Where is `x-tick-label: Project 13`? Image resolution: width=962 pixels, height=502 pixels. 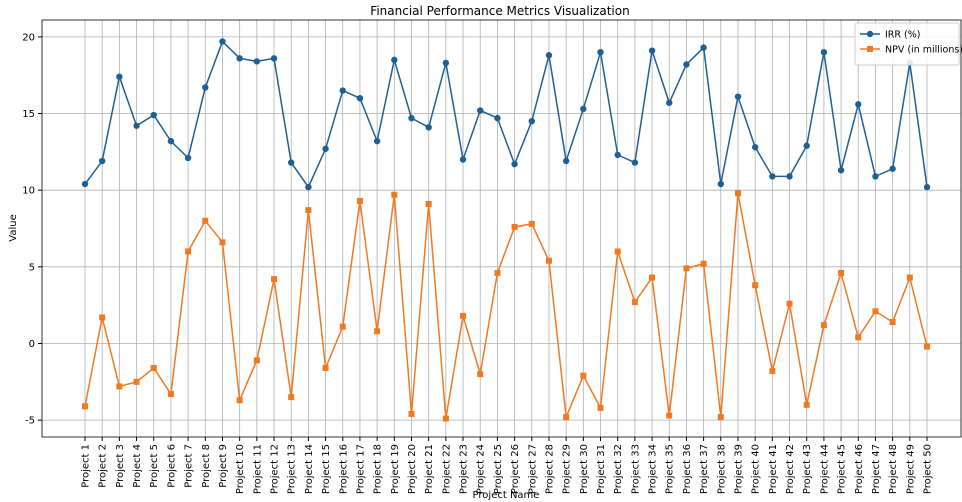
x-tick-label: Project 13 is located at coordinates (292, 469).